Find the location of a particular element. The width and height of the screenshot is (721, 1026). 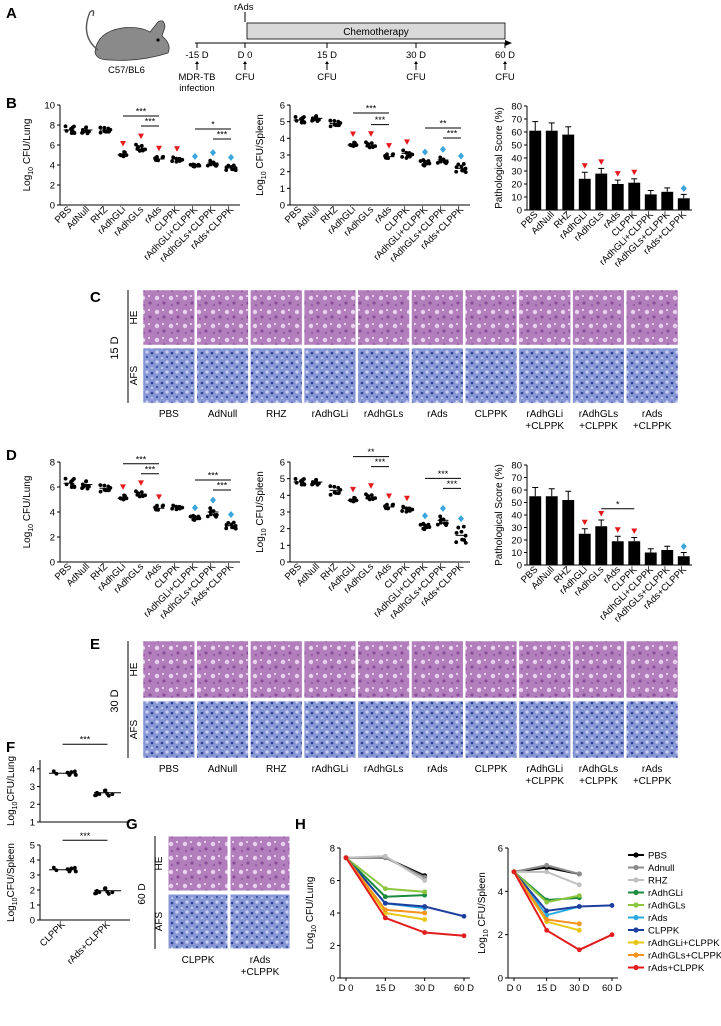

ylabel-main: Log is located at coordinates (27, 183).